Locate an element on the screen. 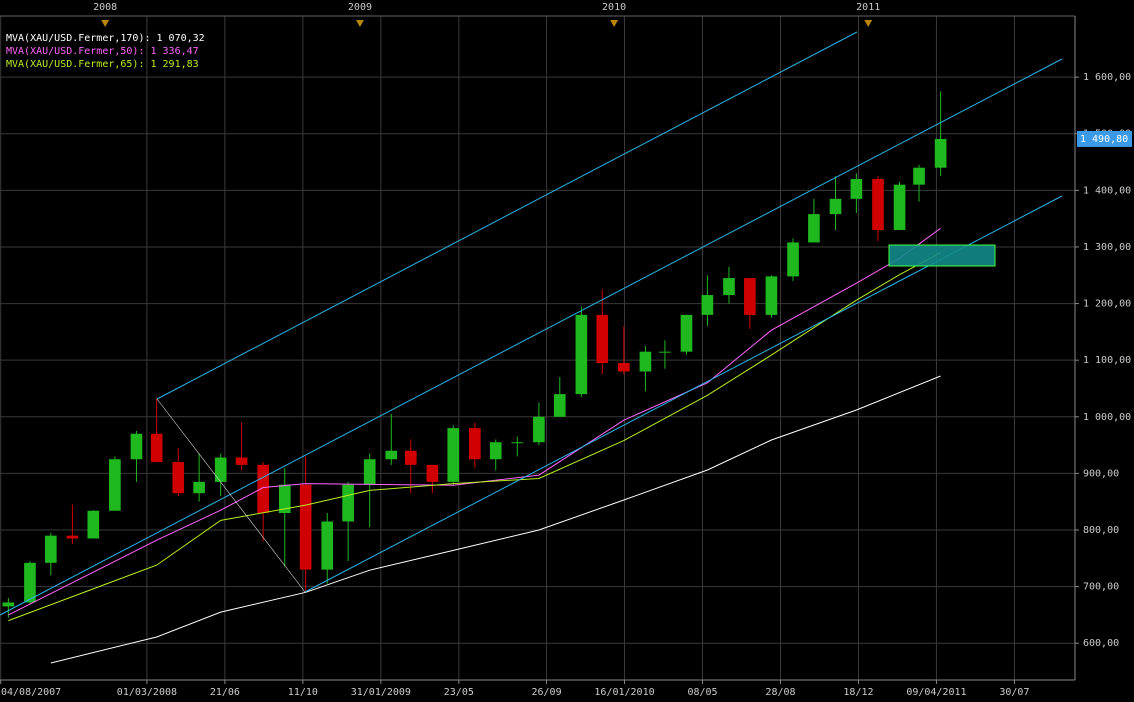 The image size is (1134, 702). legend-entry: MVA(XAU/USD.Fermer,170): 1 070,32 is located at coordinates (105, 38).